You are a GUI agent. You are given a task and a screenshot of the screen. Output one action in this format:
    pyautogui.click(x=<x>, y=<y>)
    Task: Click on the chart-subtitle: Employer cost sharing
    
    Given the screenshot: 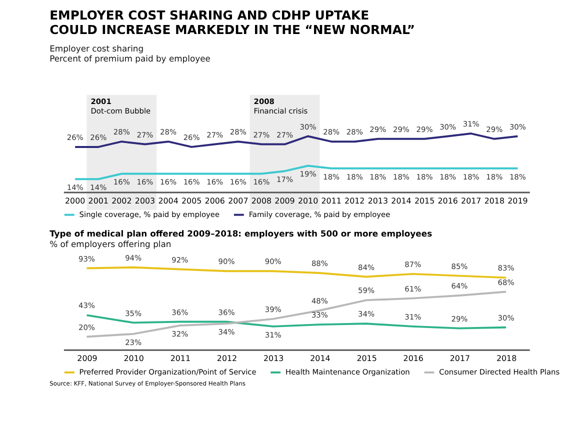 What is the action you would take?
    pyautogui.click(x=97, y=48)
    